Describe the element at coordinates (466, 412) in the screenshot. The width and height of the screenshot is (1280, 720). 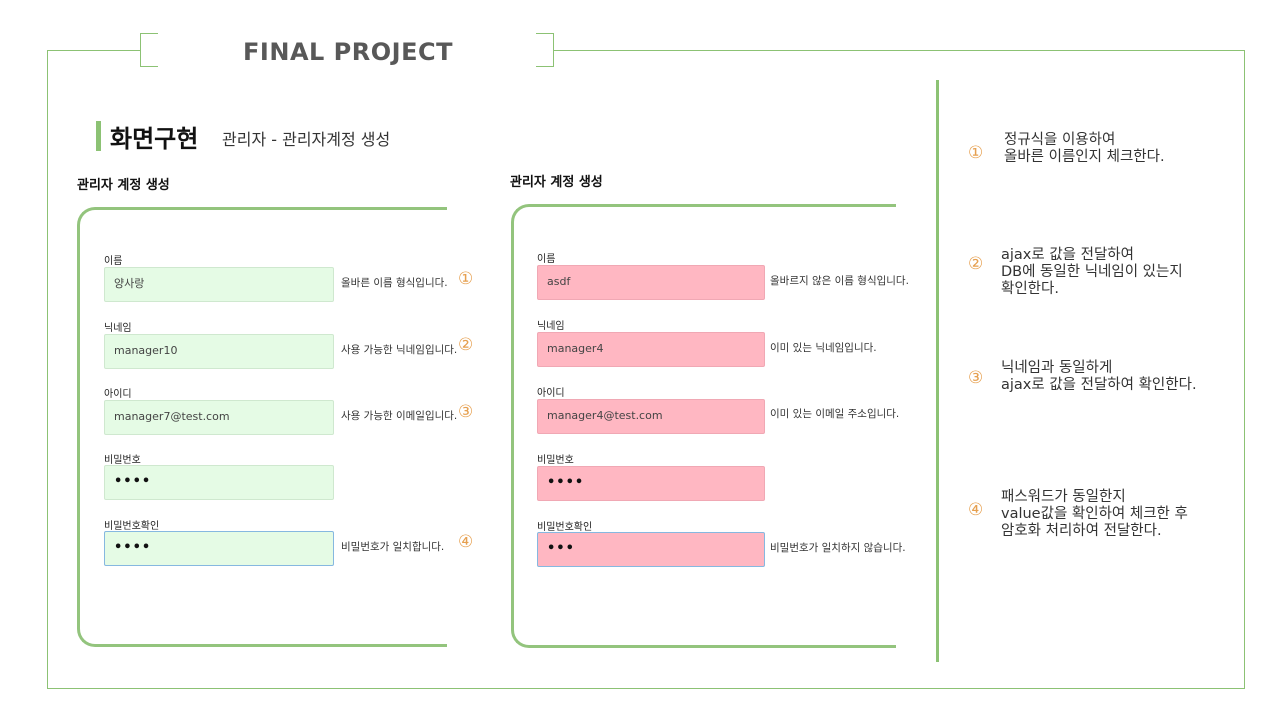
I see `left-id-marker: ③` at that location.